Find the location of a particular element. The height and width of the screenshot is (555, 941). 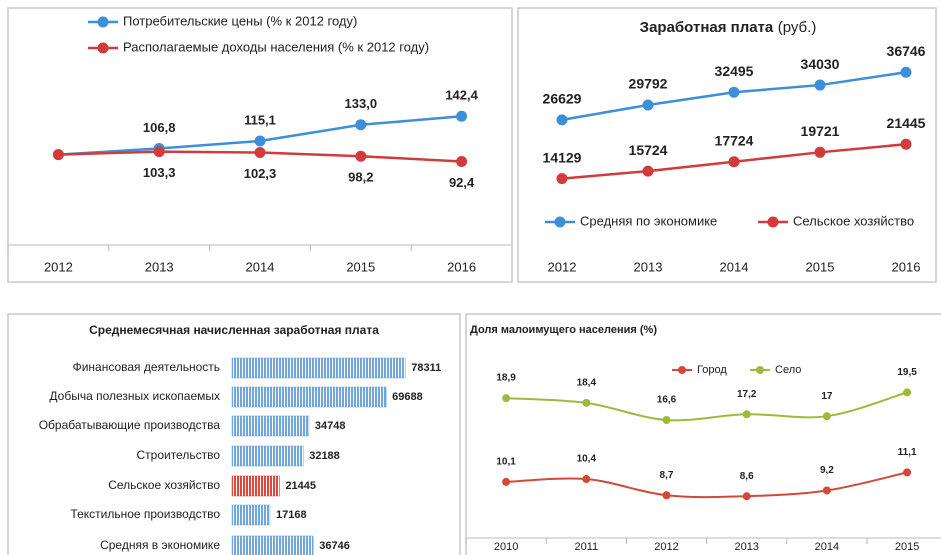

data-label: 36746 is located at coordinates (906, 51).